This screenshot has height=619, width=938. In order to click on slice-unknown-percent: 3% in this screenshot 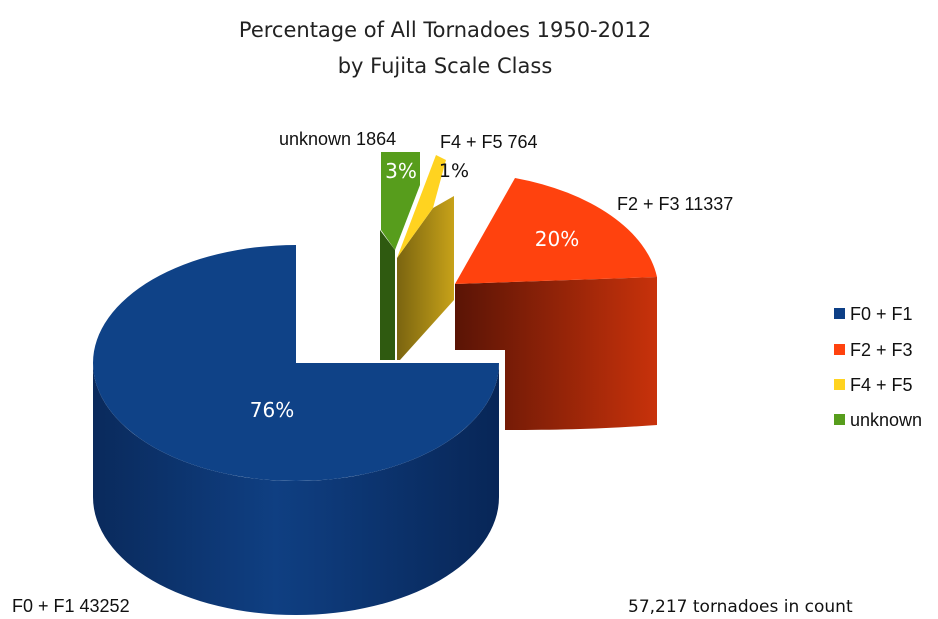, I will do `click(401, 171)`.